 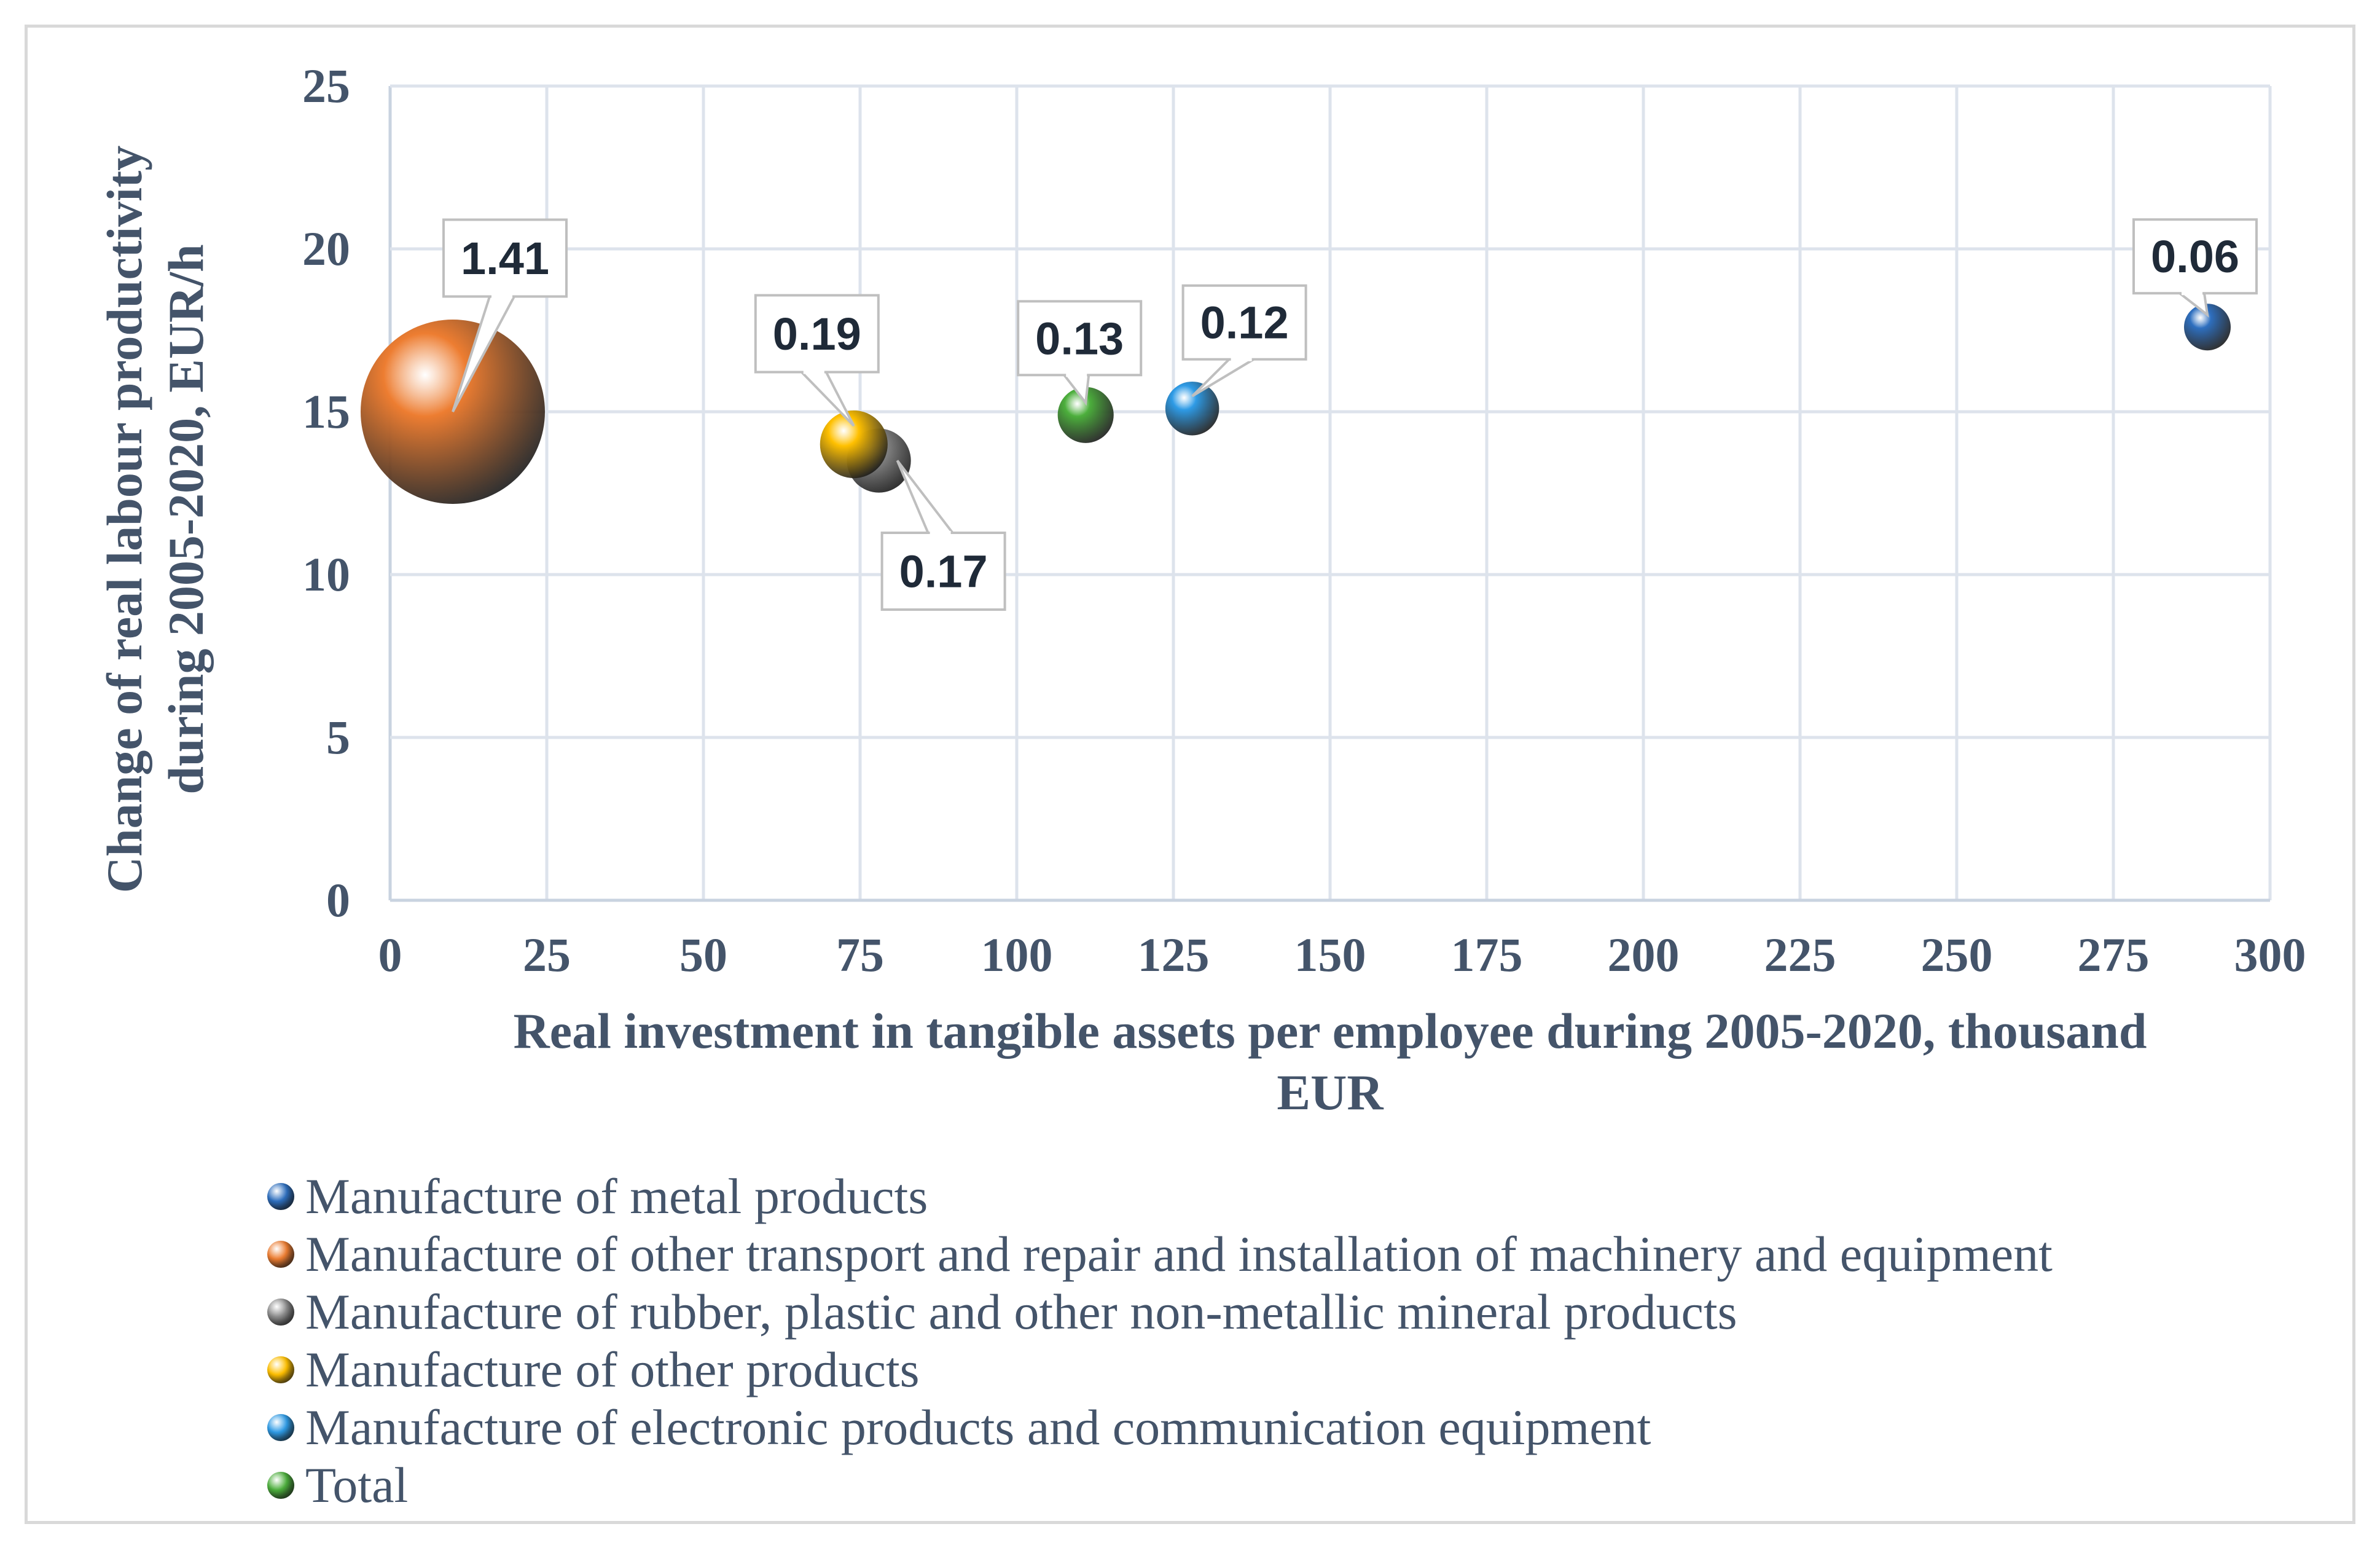 What do you see at coordinates (357, 1485) in the screenshot?
I see `legend-label-total: Total` at bounding box center [357, 1485].